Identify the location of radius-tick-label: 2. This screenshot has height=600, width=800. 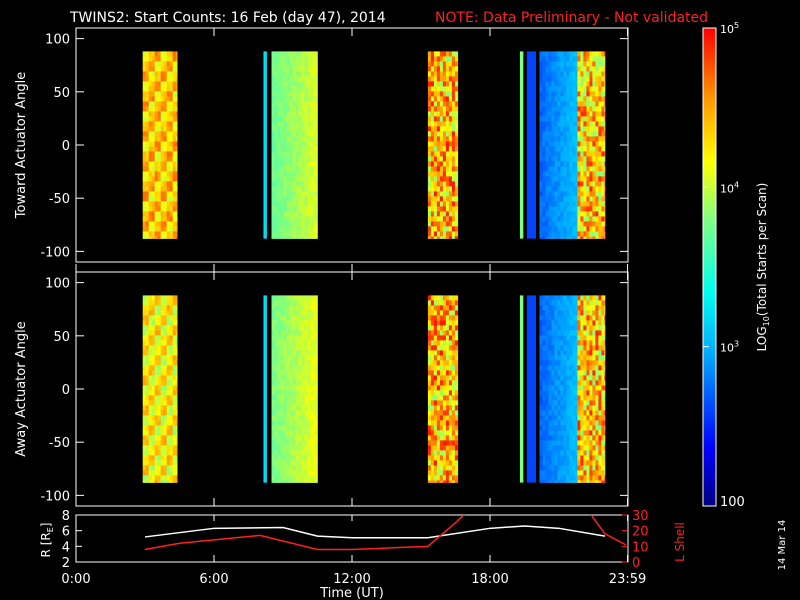
(66, 563).